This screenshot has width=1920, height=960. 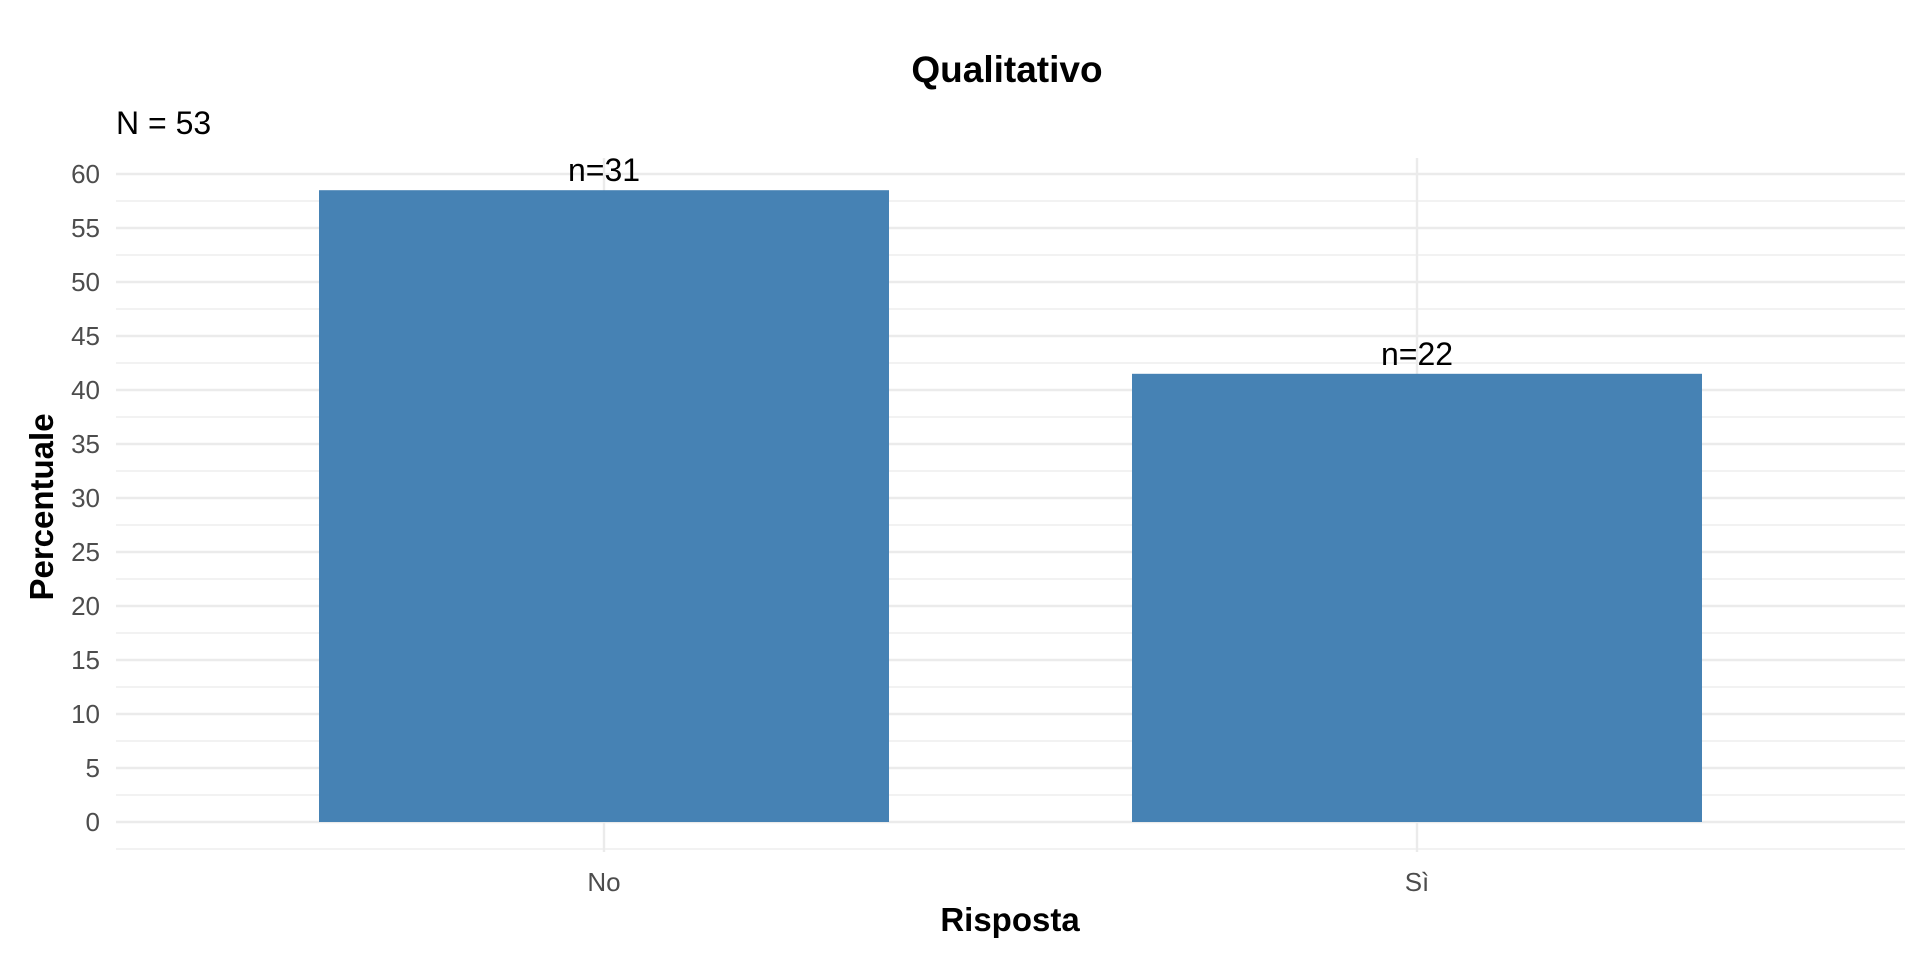 I want to click on y-tick-label: 35, so click(x=85, y=444).